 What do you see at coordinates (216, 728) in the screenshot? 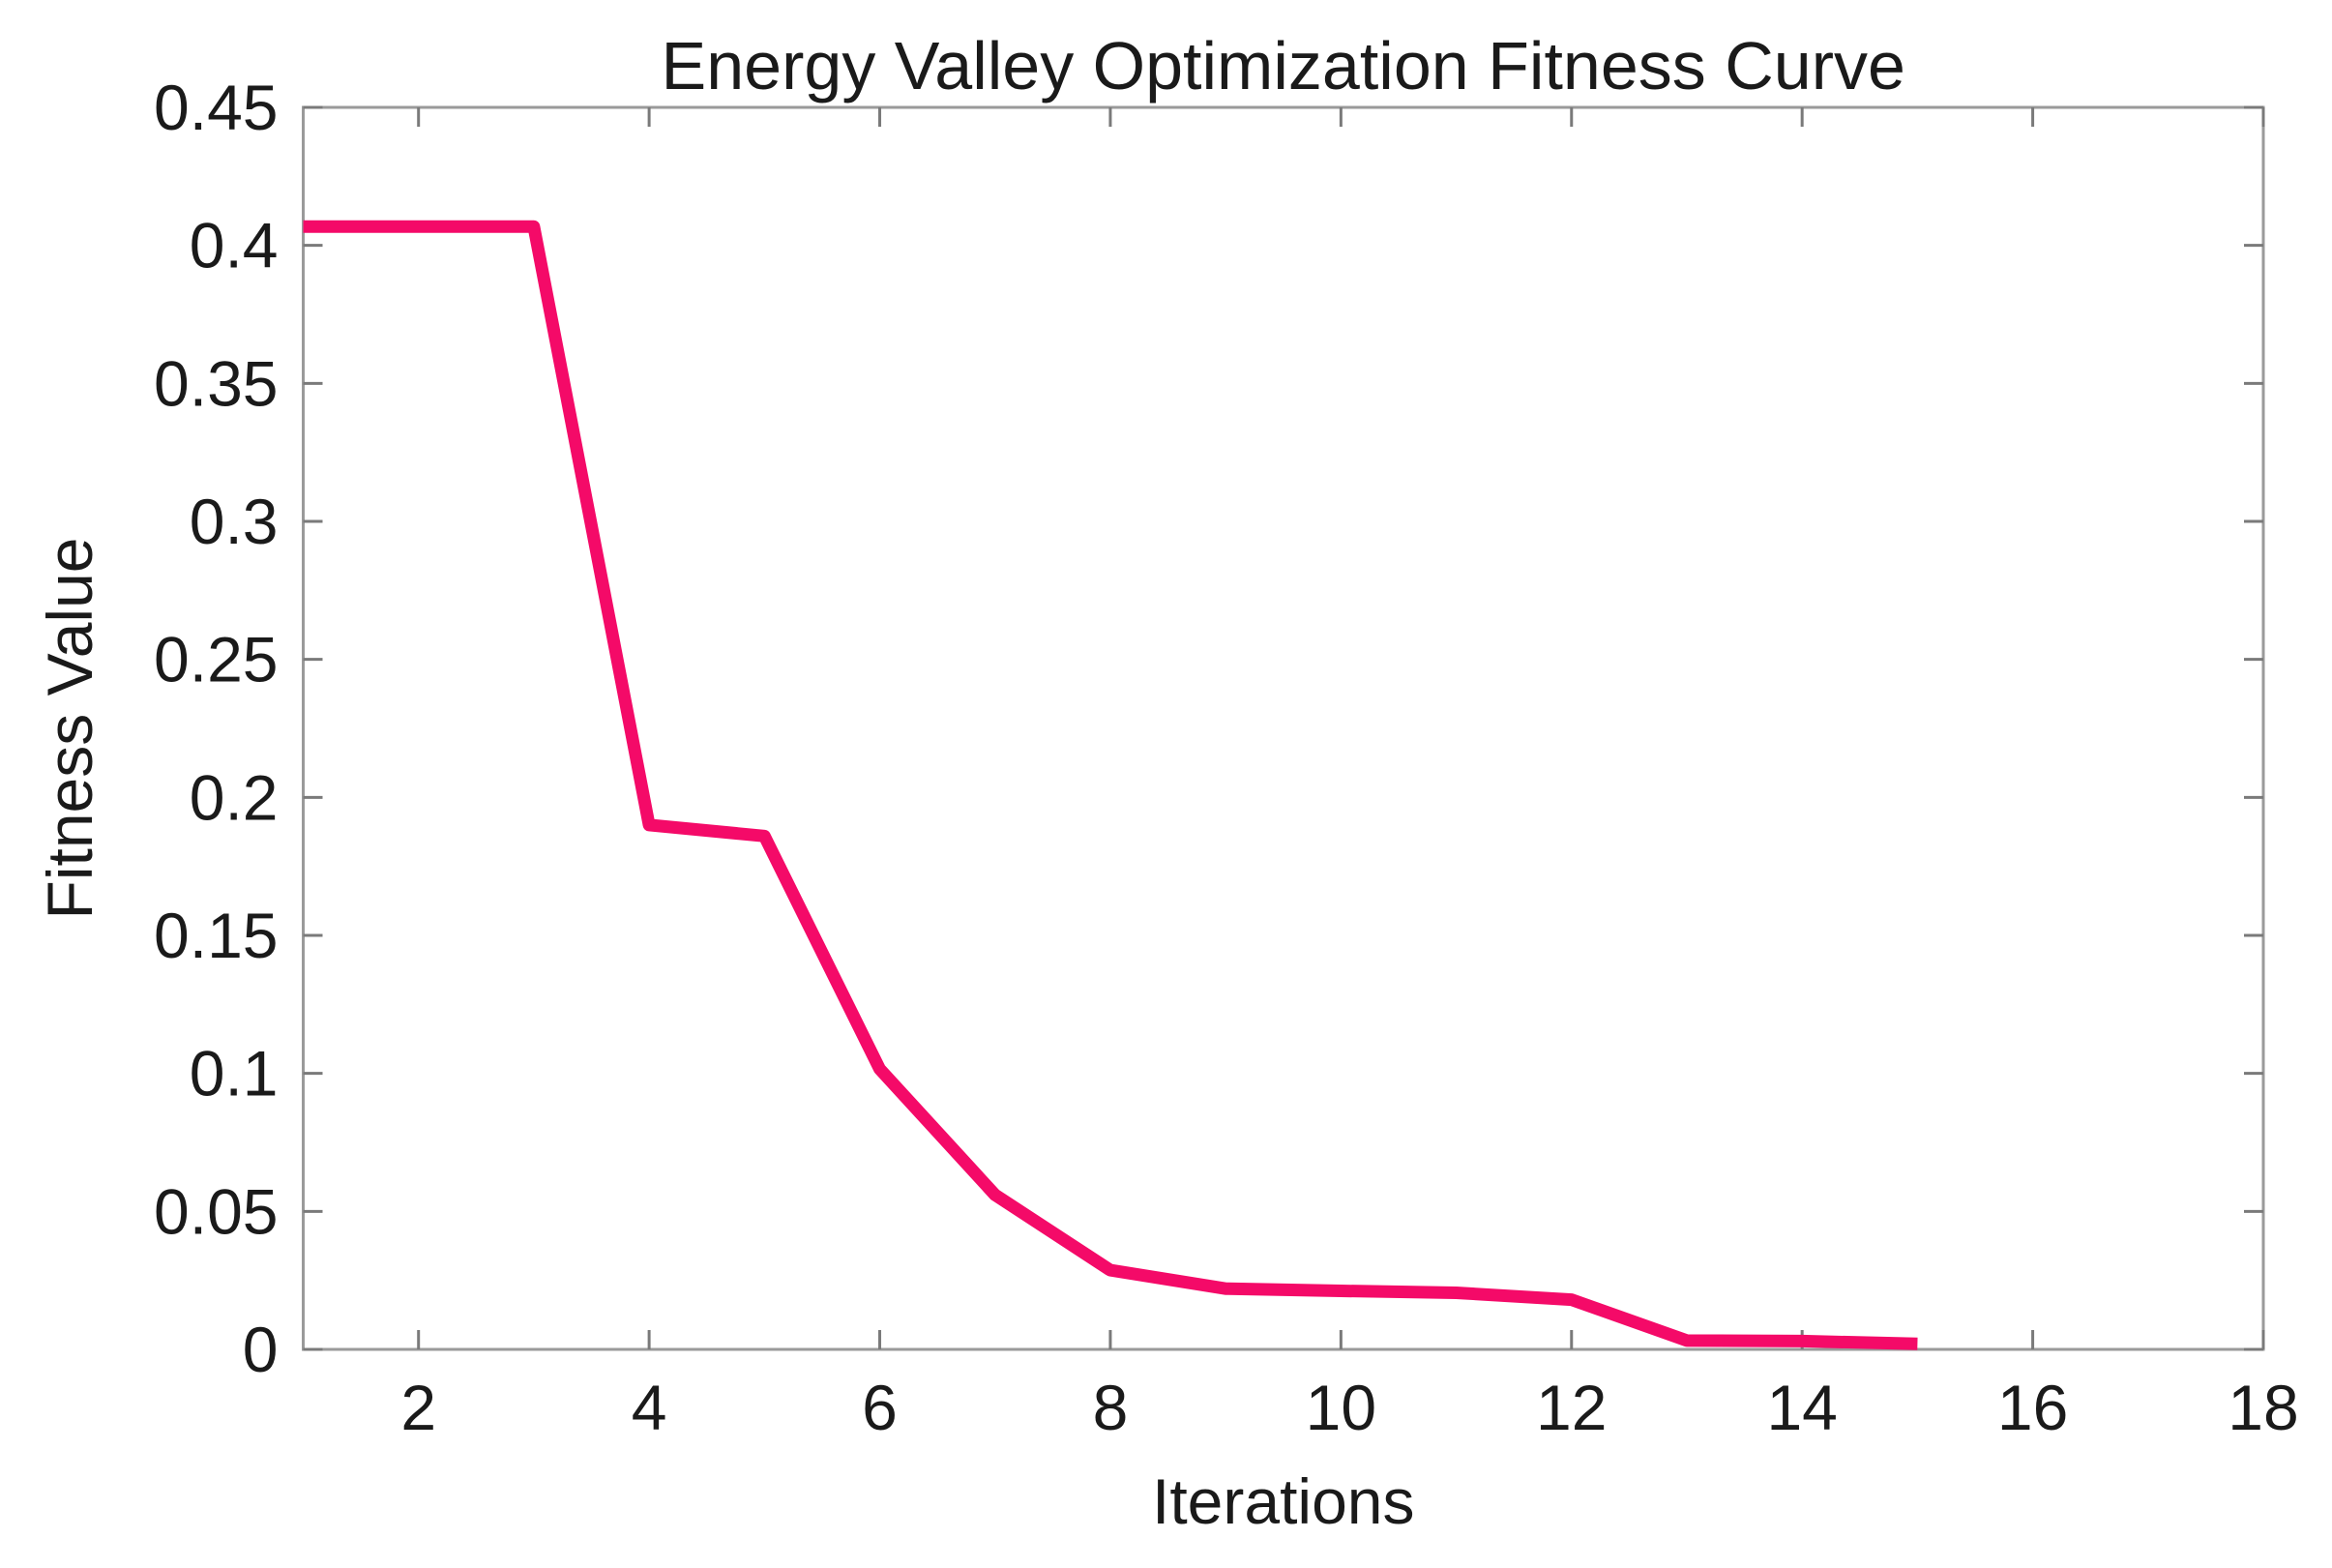
I see `y-tick-labels: 0 0.05 0.1 0.15 0.2 0.25 0.3 0.35 0.4 0.45` at bounding box center [216, 728].